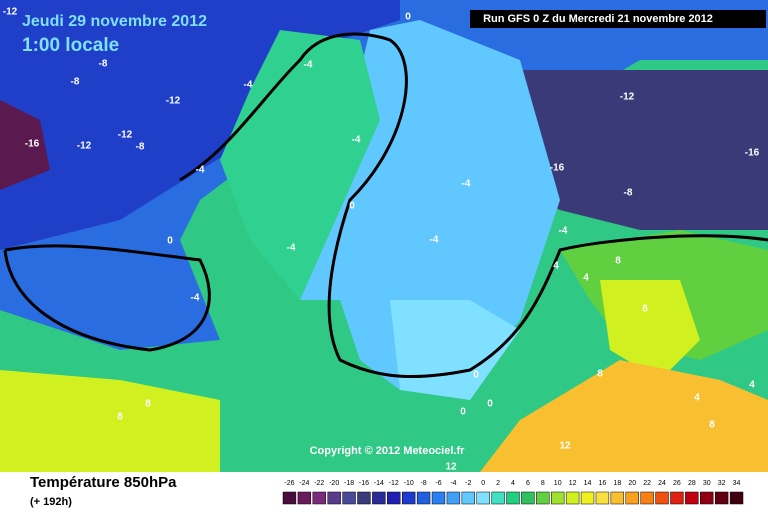  What do you see at coordinates (543, 483) in the screenshot?
I see `scale-label: 8` at bounding box center [543, 483].